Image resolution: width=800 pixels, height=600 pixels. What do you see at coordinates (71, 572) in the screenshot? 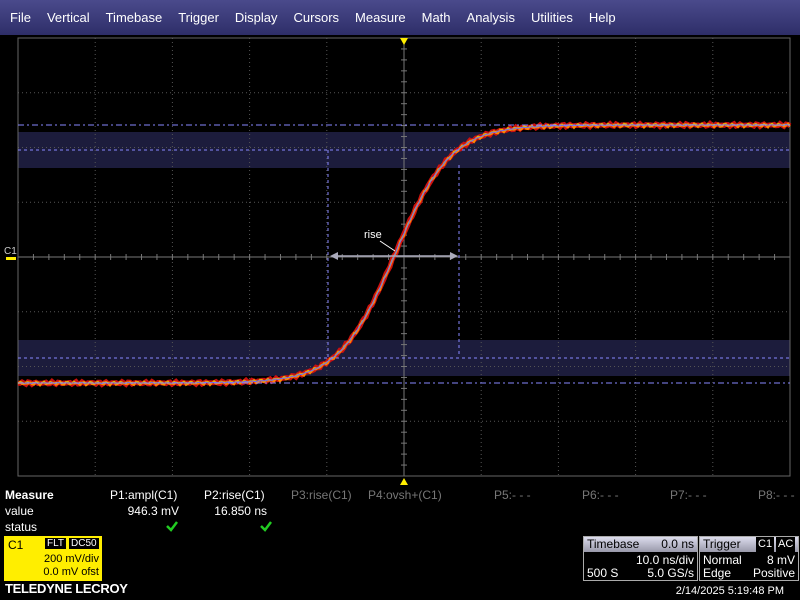
I see `channel-offset: 0.0 mV ofst` at bounding box center [71, 572].